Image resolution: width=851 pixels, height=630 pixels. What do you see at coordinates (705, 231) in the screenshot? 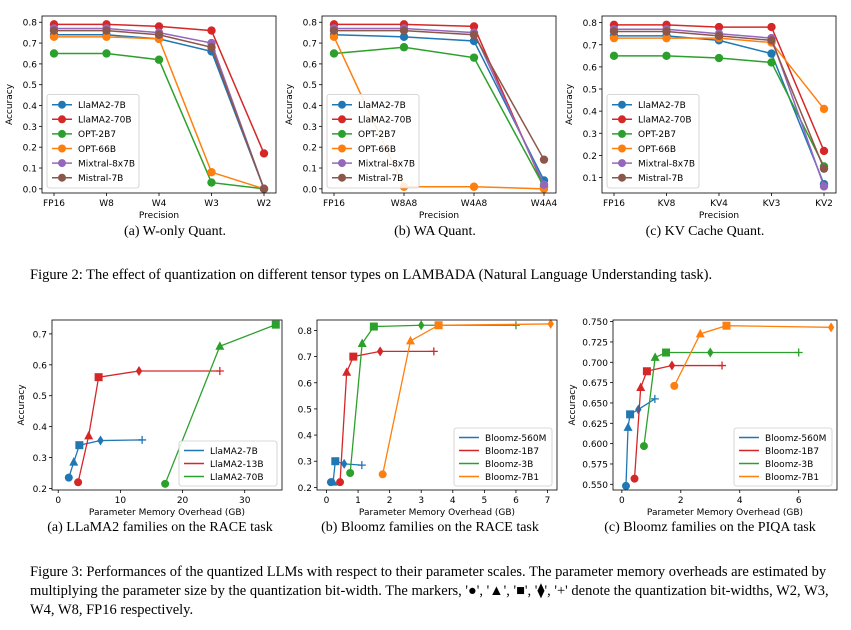
I see `subcaption-kv-cache: (c) KV Cache Quant.` at bounding box center [705, 231].